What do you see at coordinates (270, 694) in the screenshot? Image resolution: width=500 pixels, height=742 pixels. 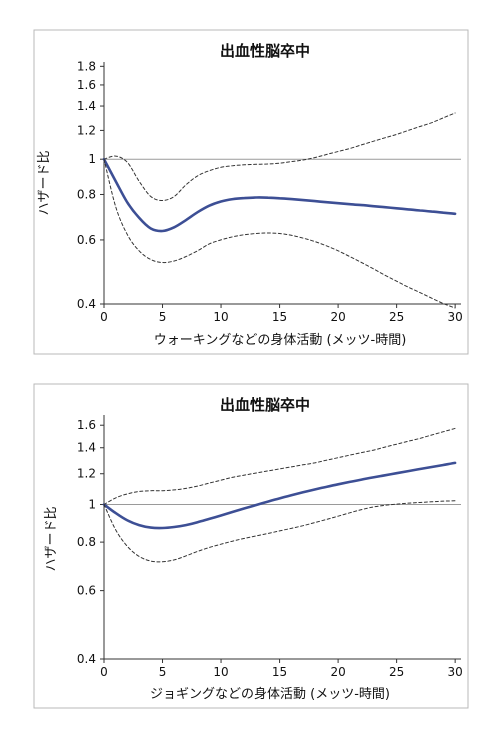 I see `x-axis-label: ジョギングなどの身体活動 (メッツ-時間)` at bounding box center [270, 694].